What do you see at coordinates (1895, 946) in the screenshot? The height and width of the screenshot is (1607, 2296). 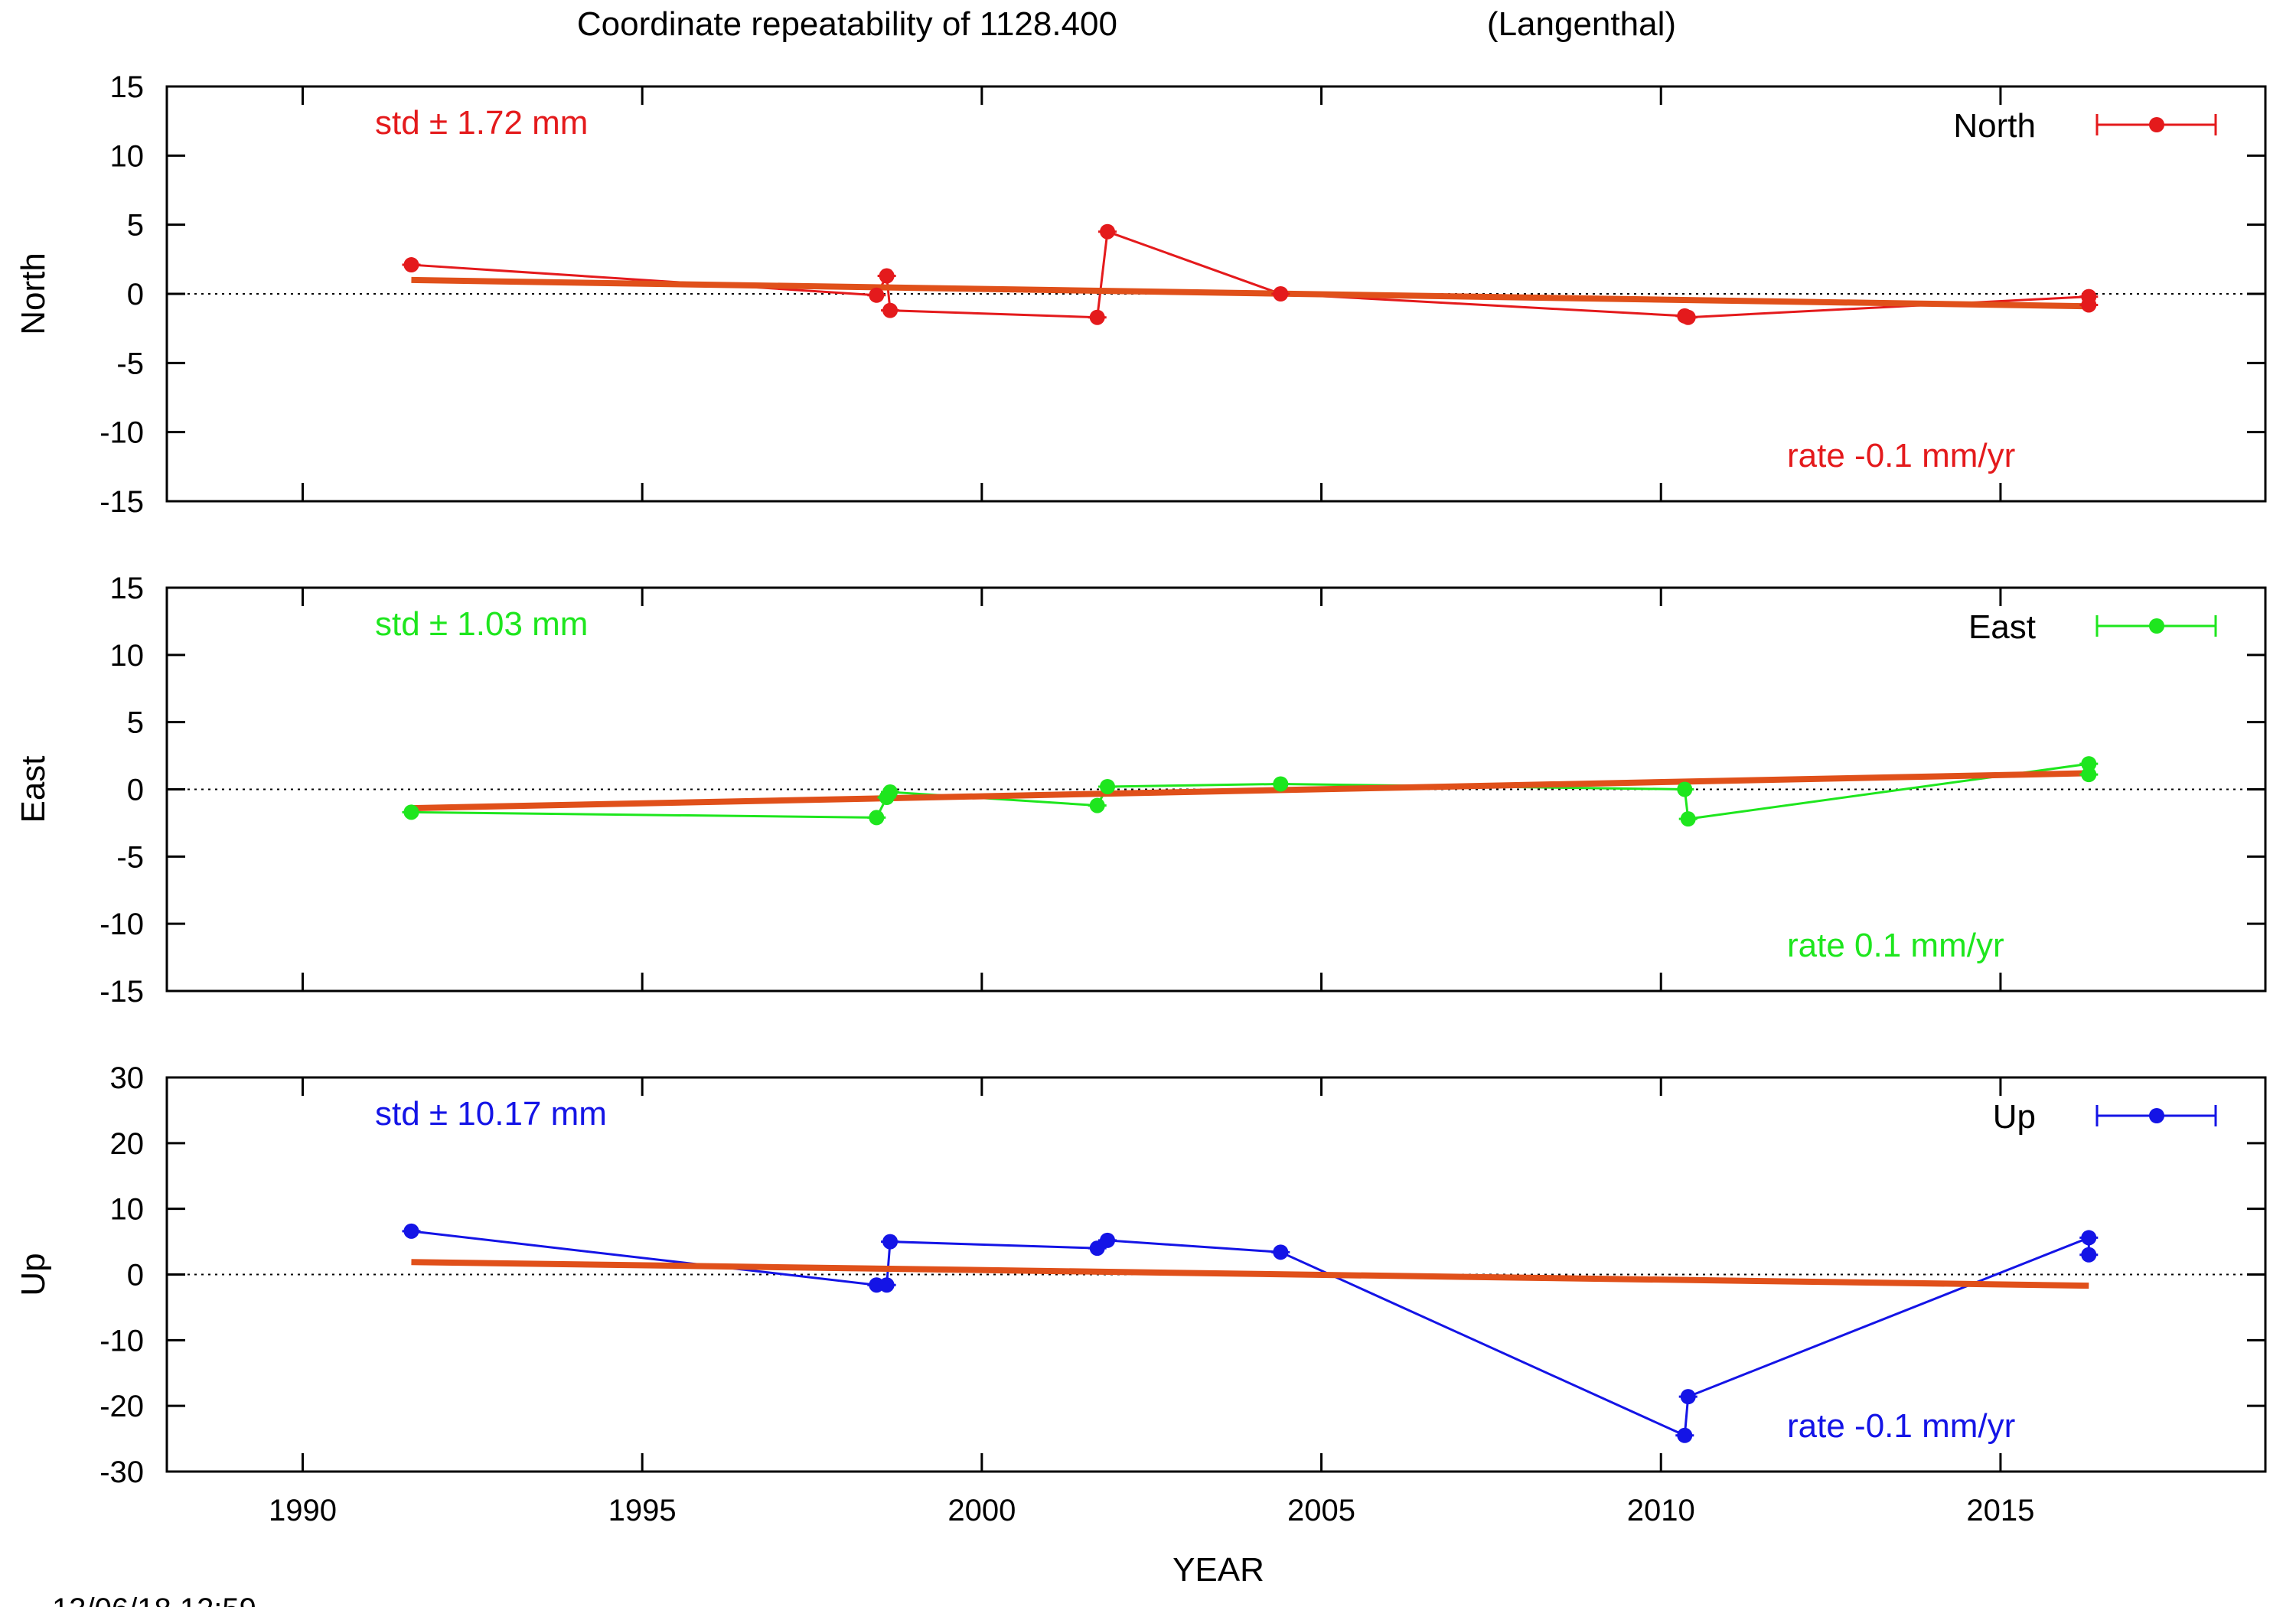 I see `rate-annotation: rate 0.1 mm/yr` at bounding box center [1895, 946].